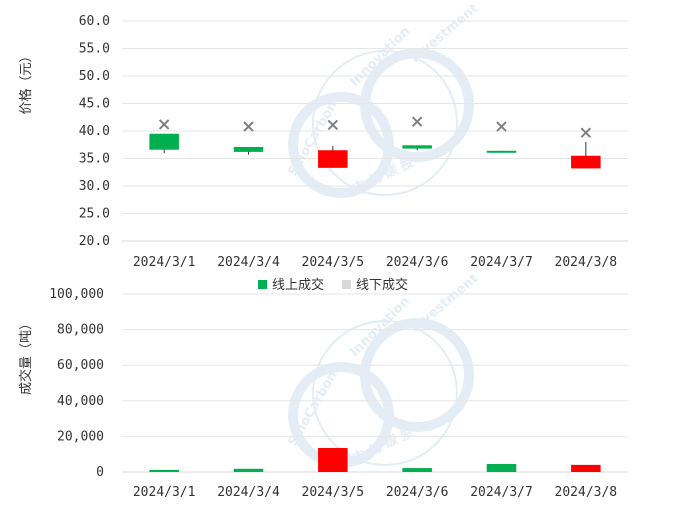  I want to click on volume-ytick-label: 20,000, so click(80, 436).